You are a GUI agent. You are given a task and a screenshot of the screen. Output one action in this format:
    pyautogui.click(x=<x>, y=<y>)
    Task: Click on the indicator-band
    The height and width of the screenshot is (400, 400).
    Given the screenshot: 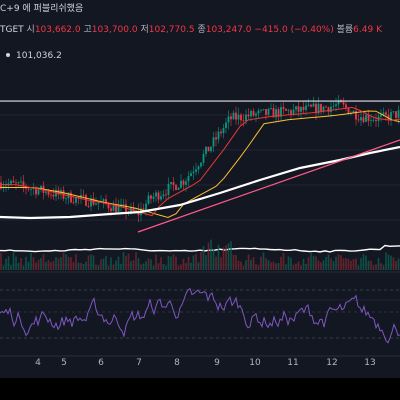 What is the action you would take?
    pyautogui.click(x=200, y=248)
    